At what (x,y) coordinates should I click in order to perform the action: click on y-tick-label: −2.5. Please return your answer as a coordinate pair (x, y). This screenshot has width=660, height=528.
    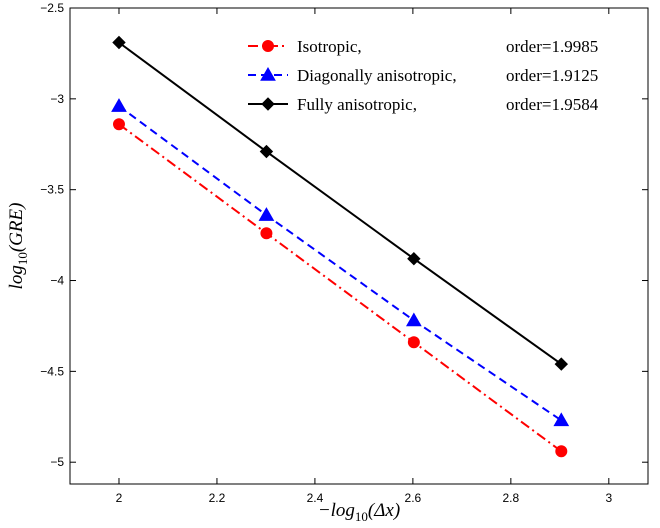
    Looking at the image, I should click on (52, 8).